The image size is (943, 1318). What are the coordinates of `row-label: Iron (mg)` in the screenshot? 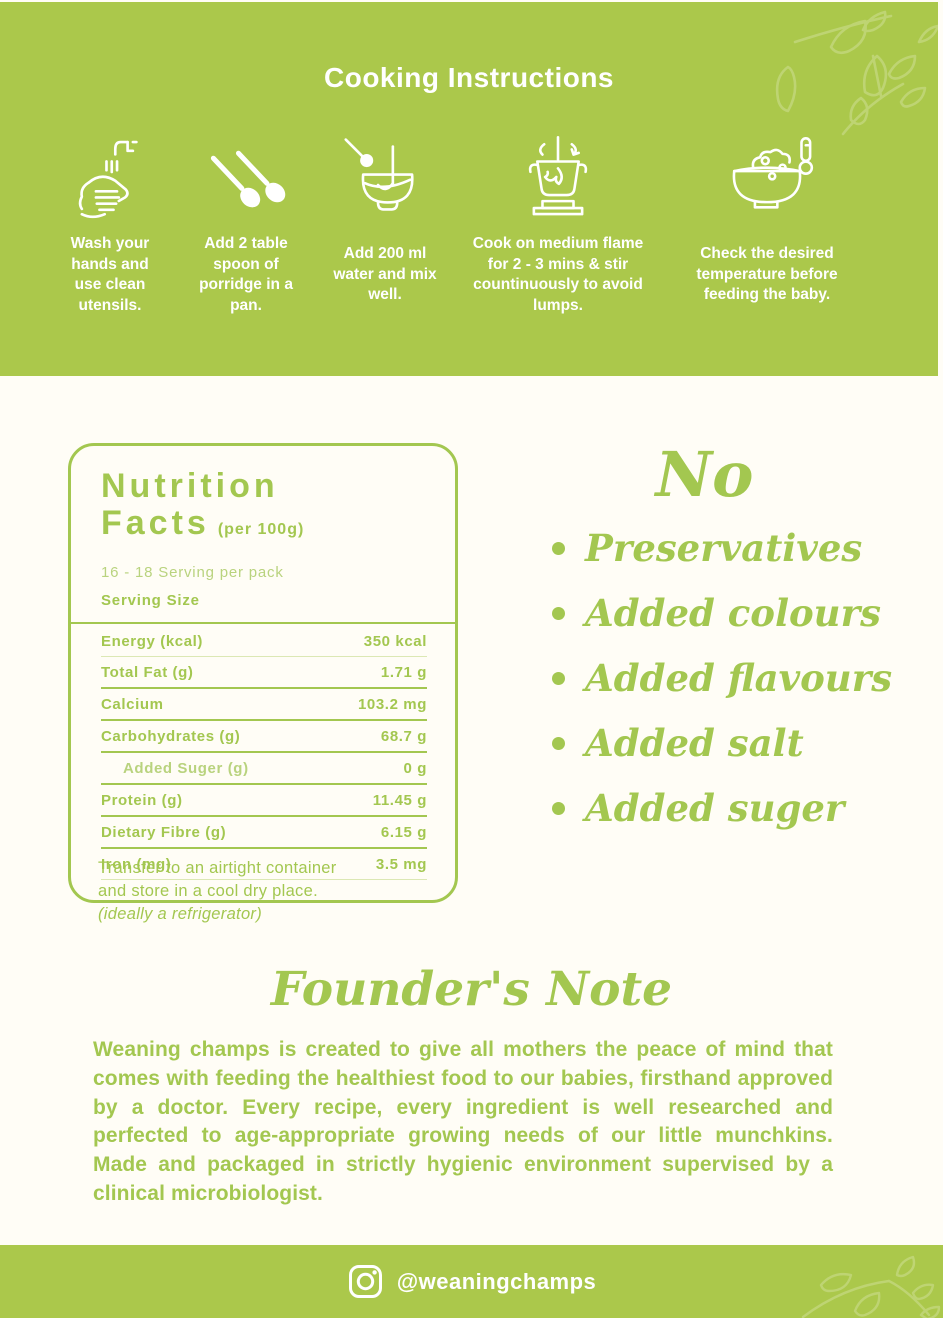 It's located at (136, 864).